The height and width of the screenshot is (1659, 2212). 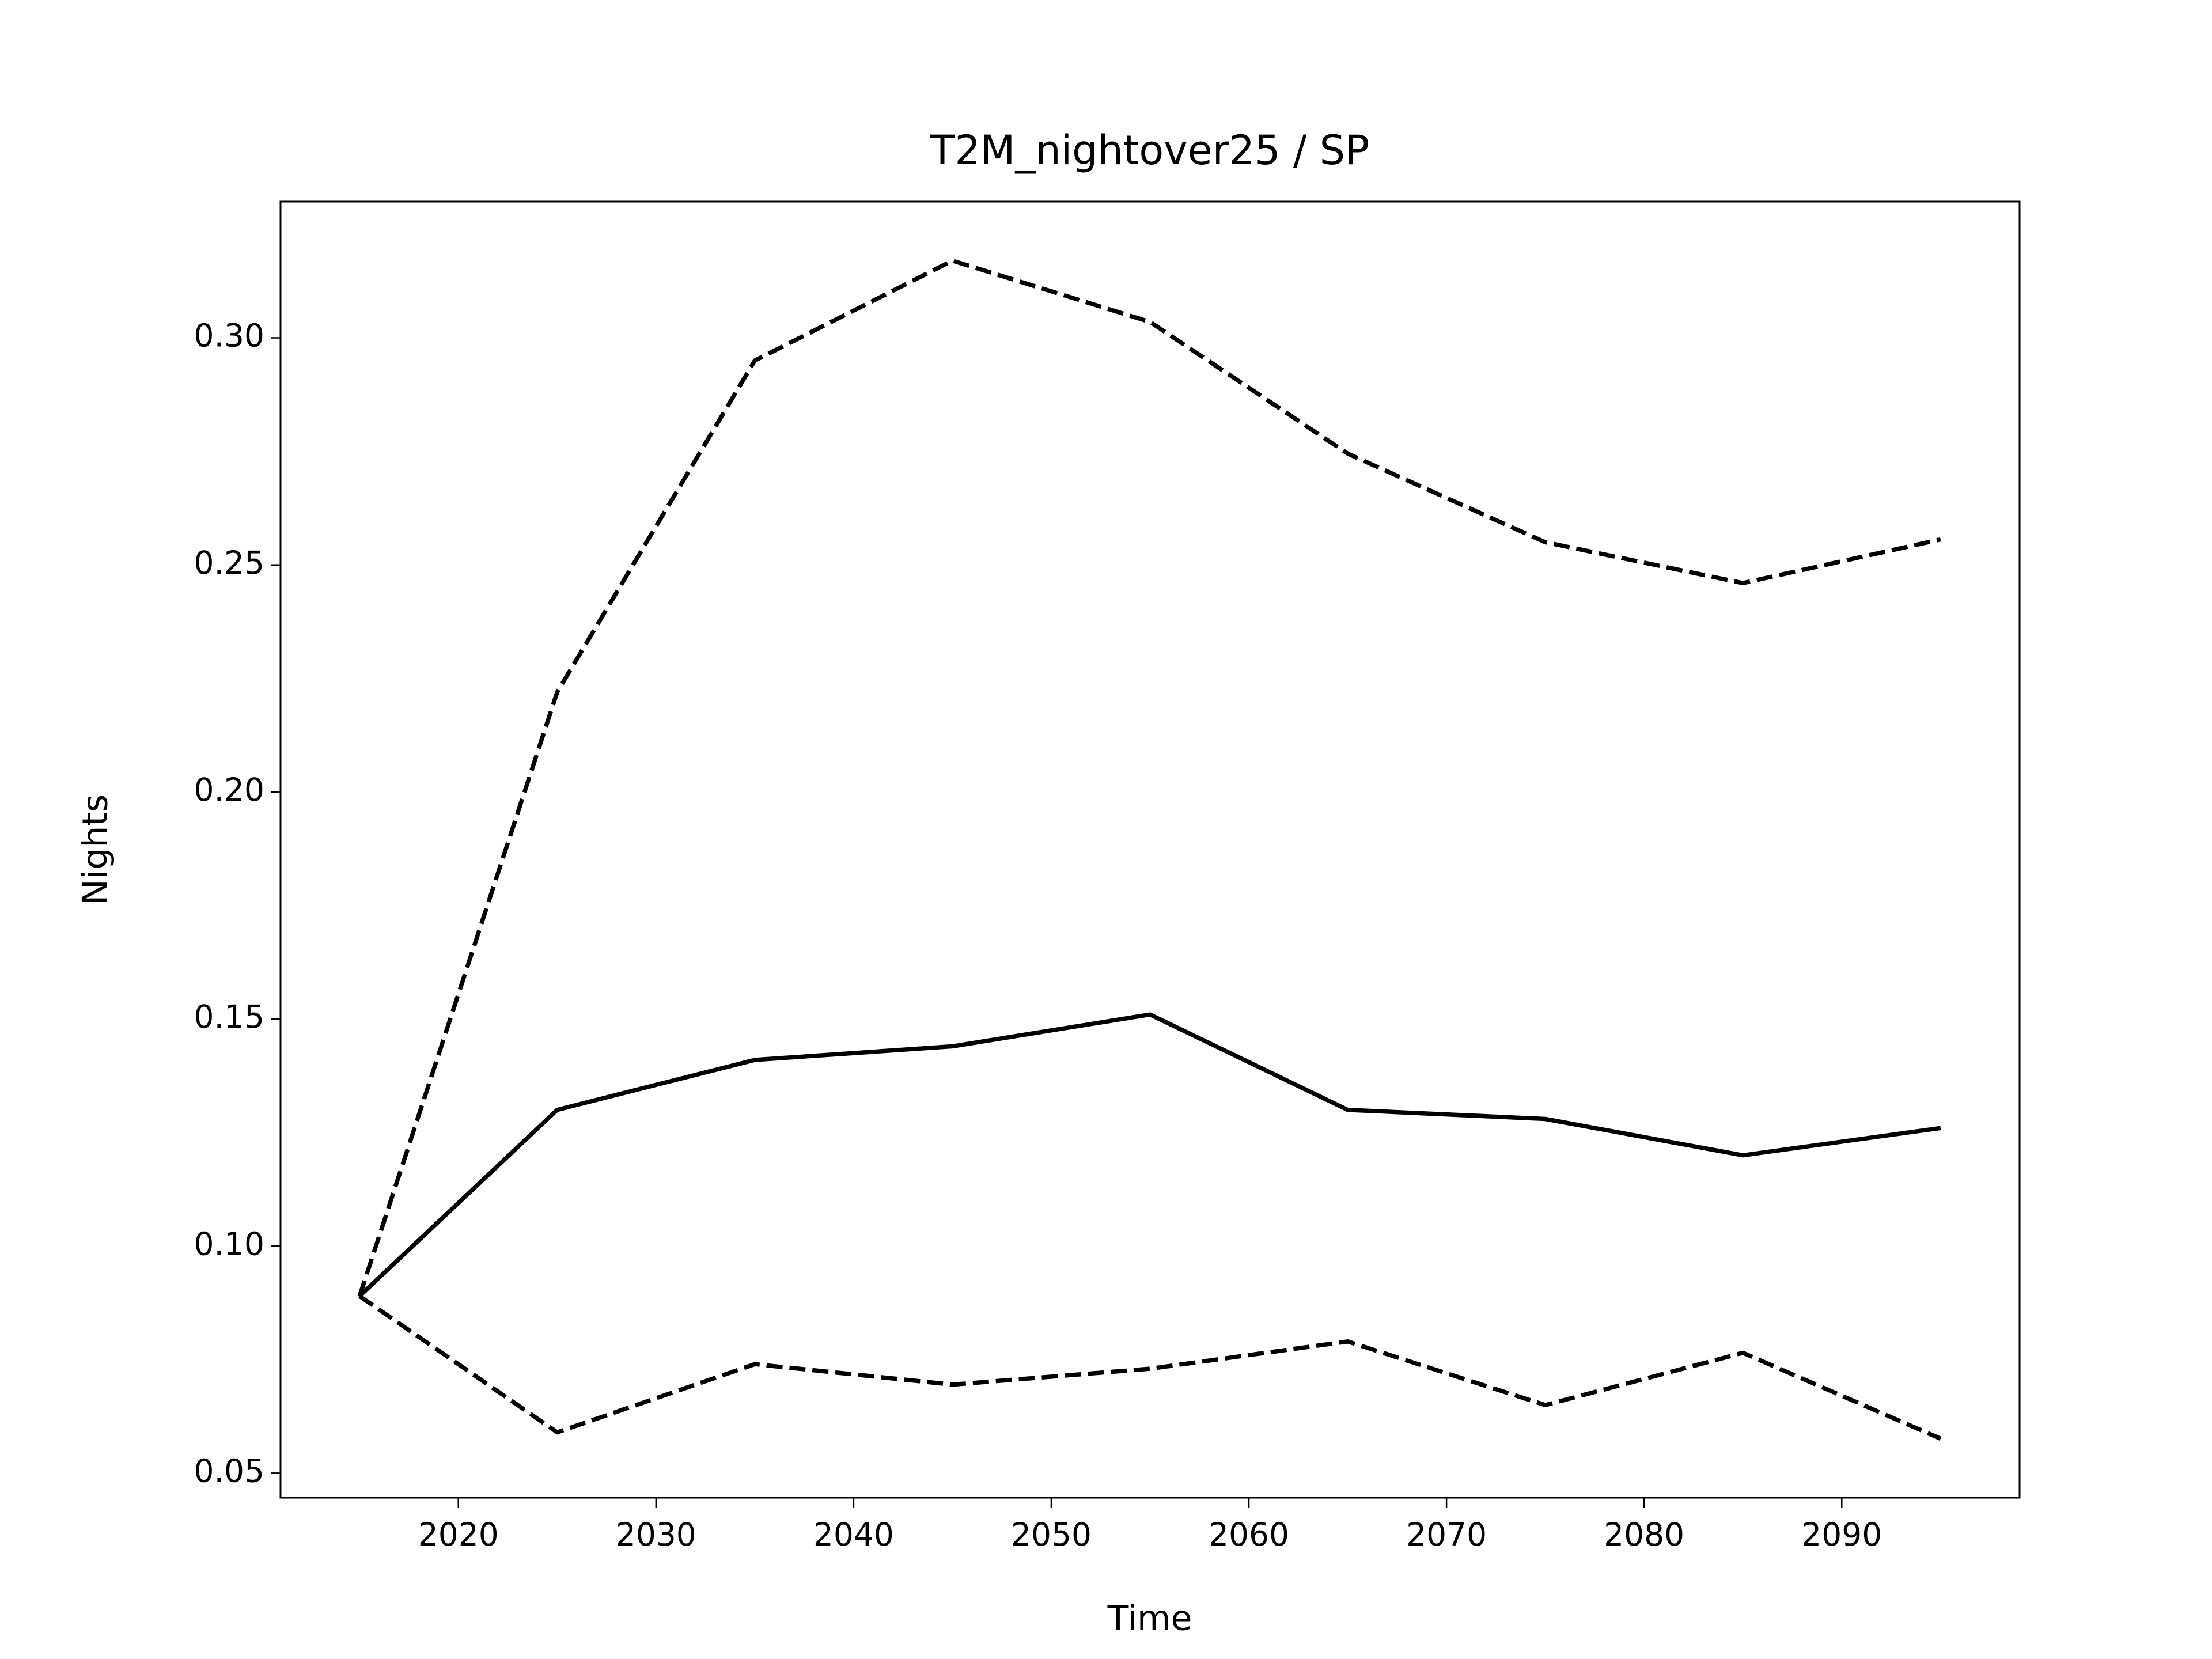 What do you see at coordinates (656, 1534) in the screenshot?
I see `x-tick-label: 2030` at bounding box center [656, 1534].